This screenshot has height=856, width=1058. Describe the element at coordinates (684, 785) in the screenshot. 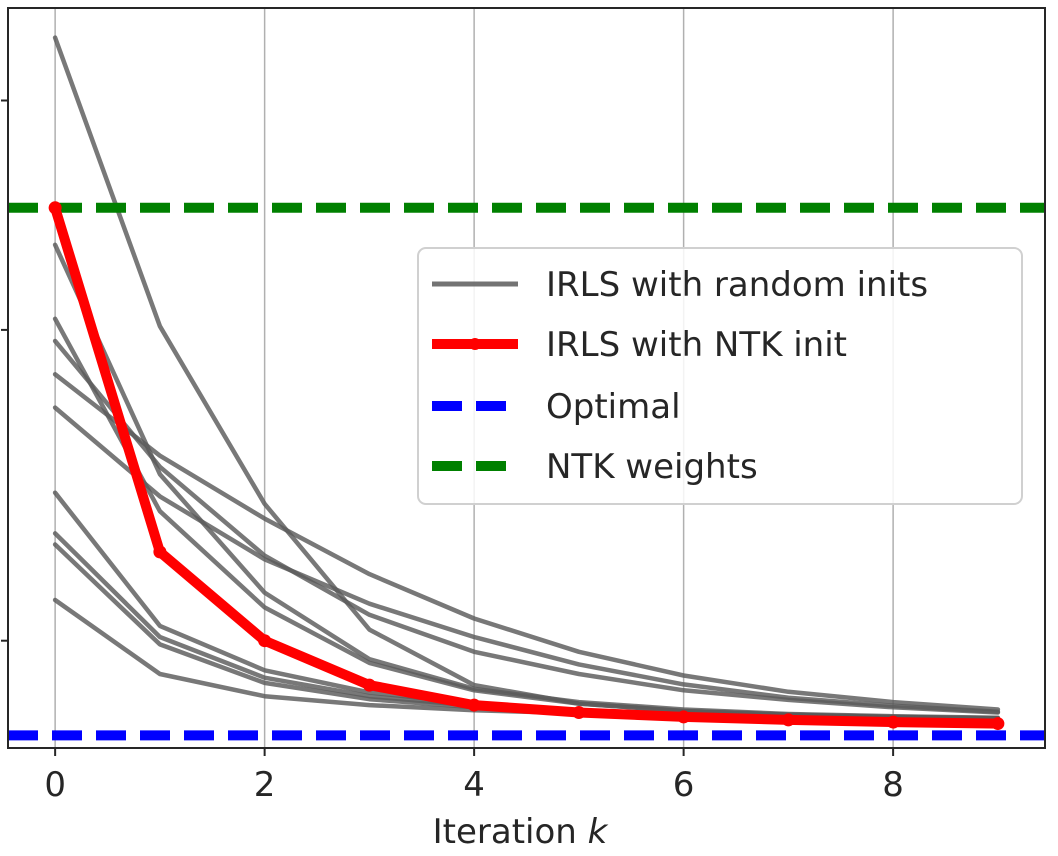

I see `x-tick-label-6: 6` at that location.